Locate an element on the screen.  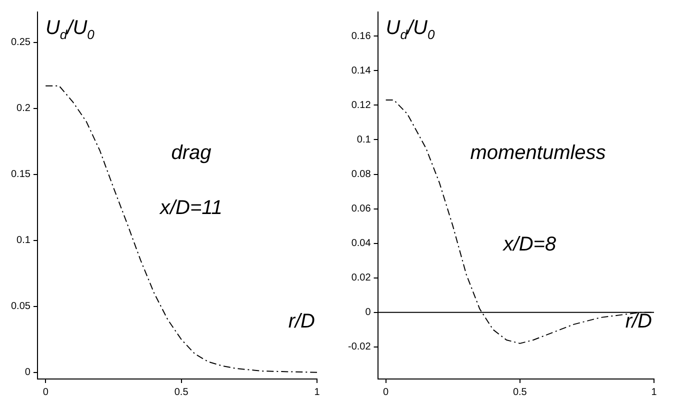
y-tick-label: 0.14 is located at coordinates (361, 70).